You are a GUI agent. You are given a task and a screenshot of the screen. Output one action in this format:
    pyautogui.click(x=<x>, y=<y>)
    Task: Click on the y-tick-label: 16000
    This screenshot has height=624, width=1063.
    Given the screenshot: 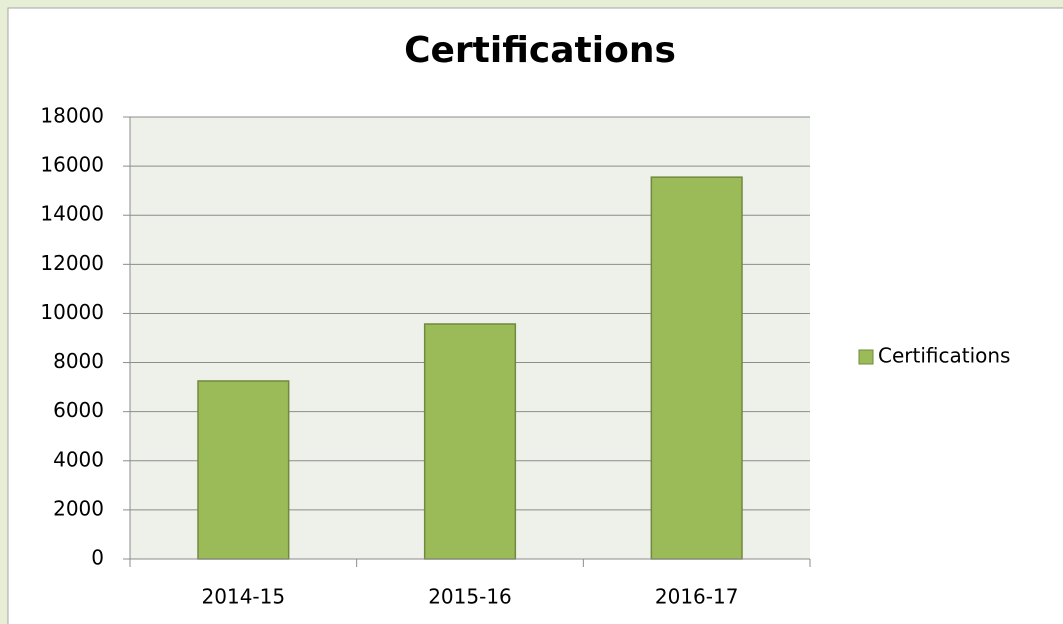 What is the action you would take?
    pyautogui.click(x=72, y=165)
    